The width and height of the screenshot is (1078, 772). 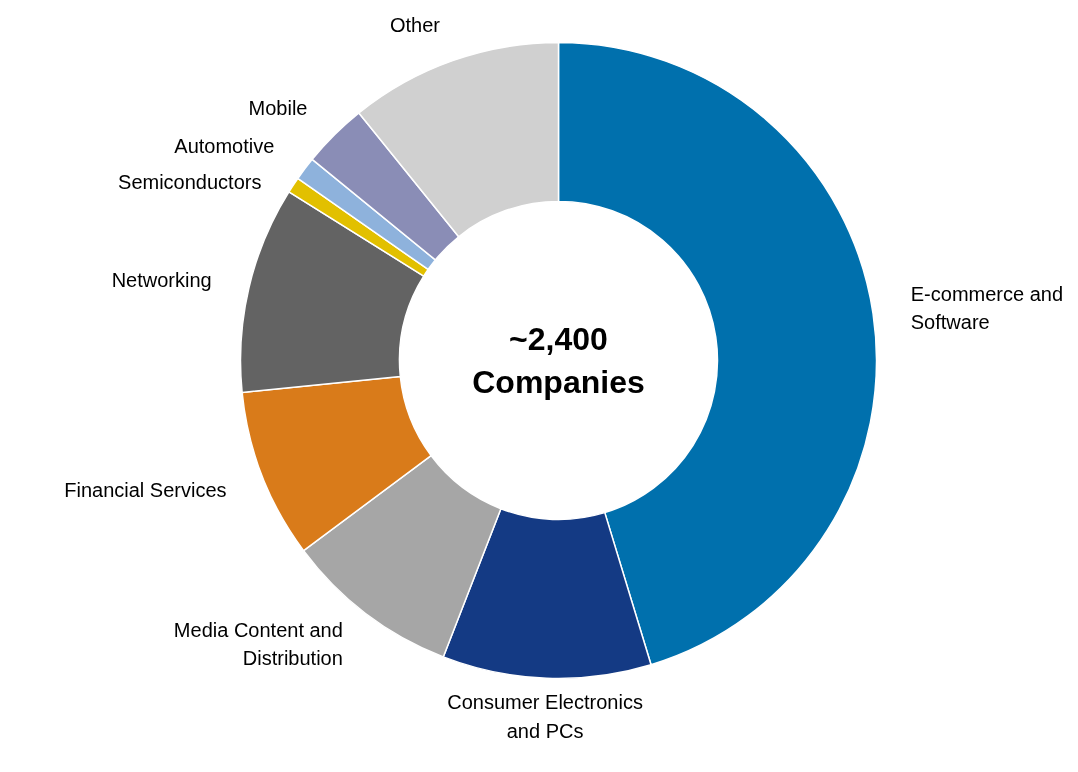 I want to click on slice-label: Other, so click(x=415, y=24).